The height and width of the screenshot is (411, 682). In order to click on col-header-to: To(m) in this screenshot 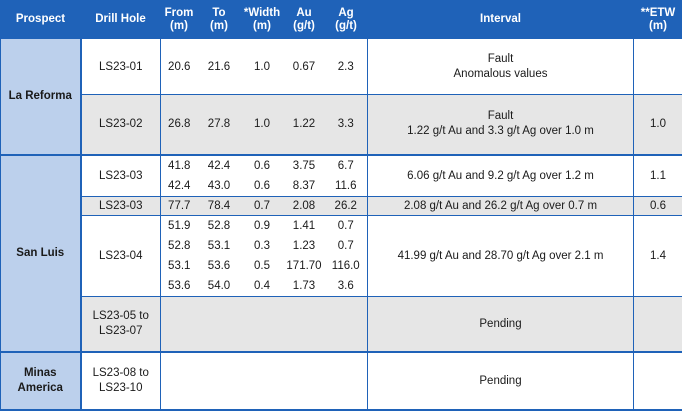, I will do `click(219, 20)`.